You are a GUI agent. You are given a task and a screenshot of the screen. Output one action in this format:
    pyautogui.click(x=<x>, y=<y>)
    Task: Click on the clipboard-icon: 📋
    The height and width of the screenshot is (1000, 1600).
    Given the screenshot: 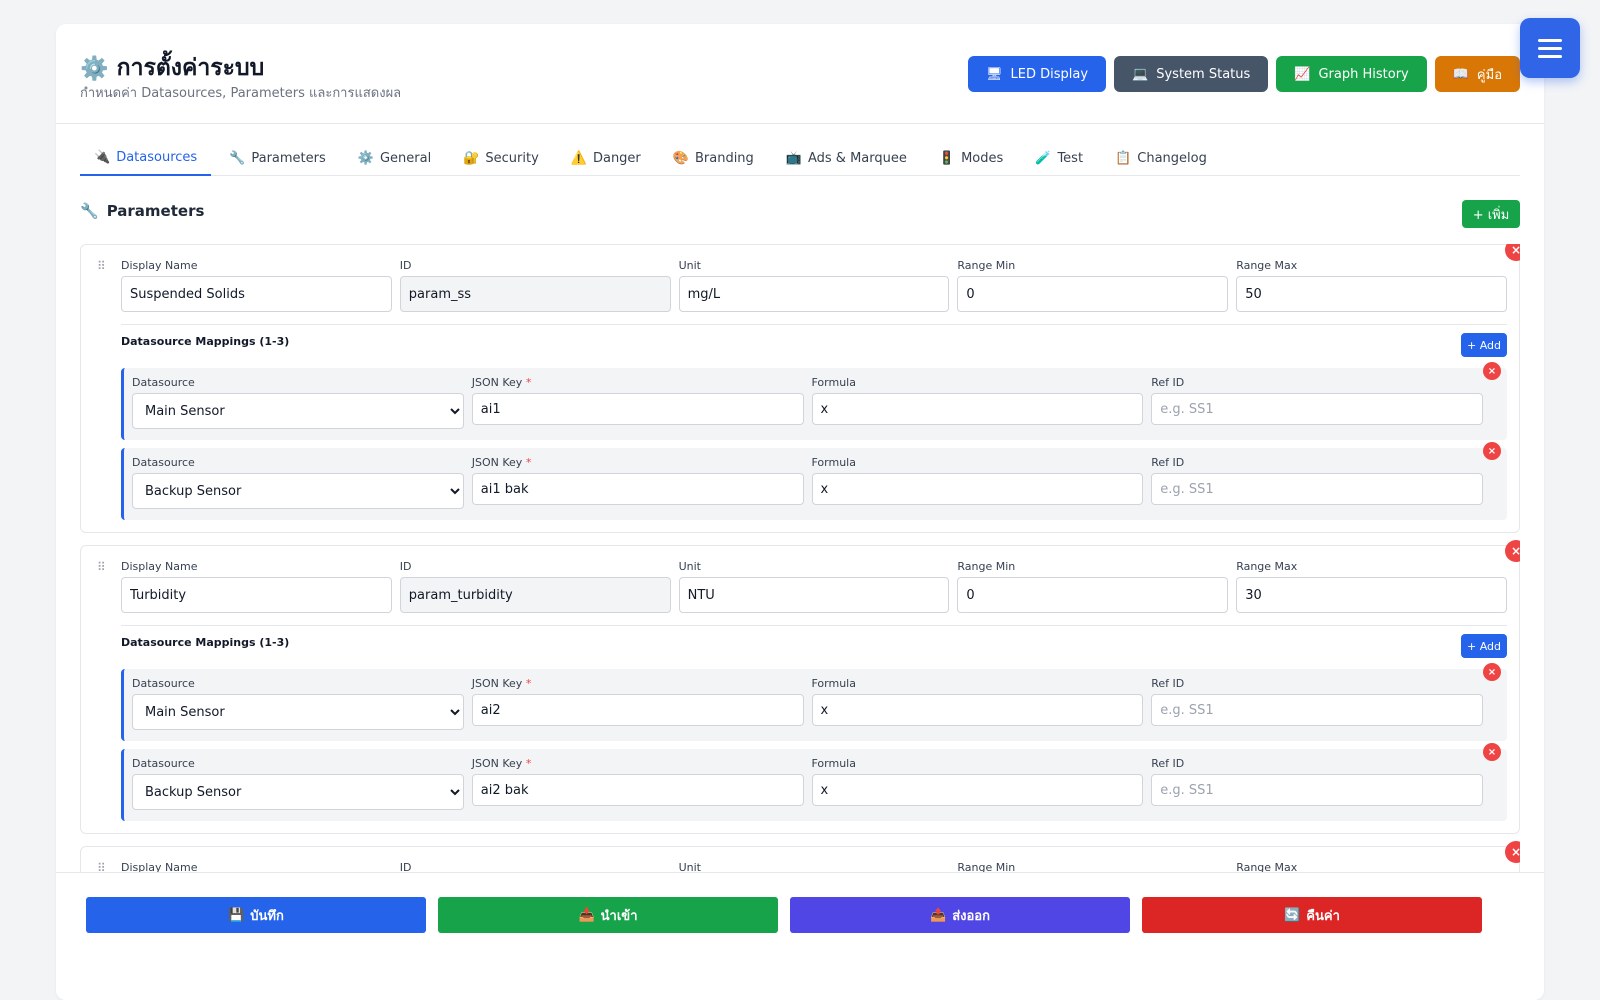 What is the action you would take?
    pyautogui.click(x=1123, y=158)
    